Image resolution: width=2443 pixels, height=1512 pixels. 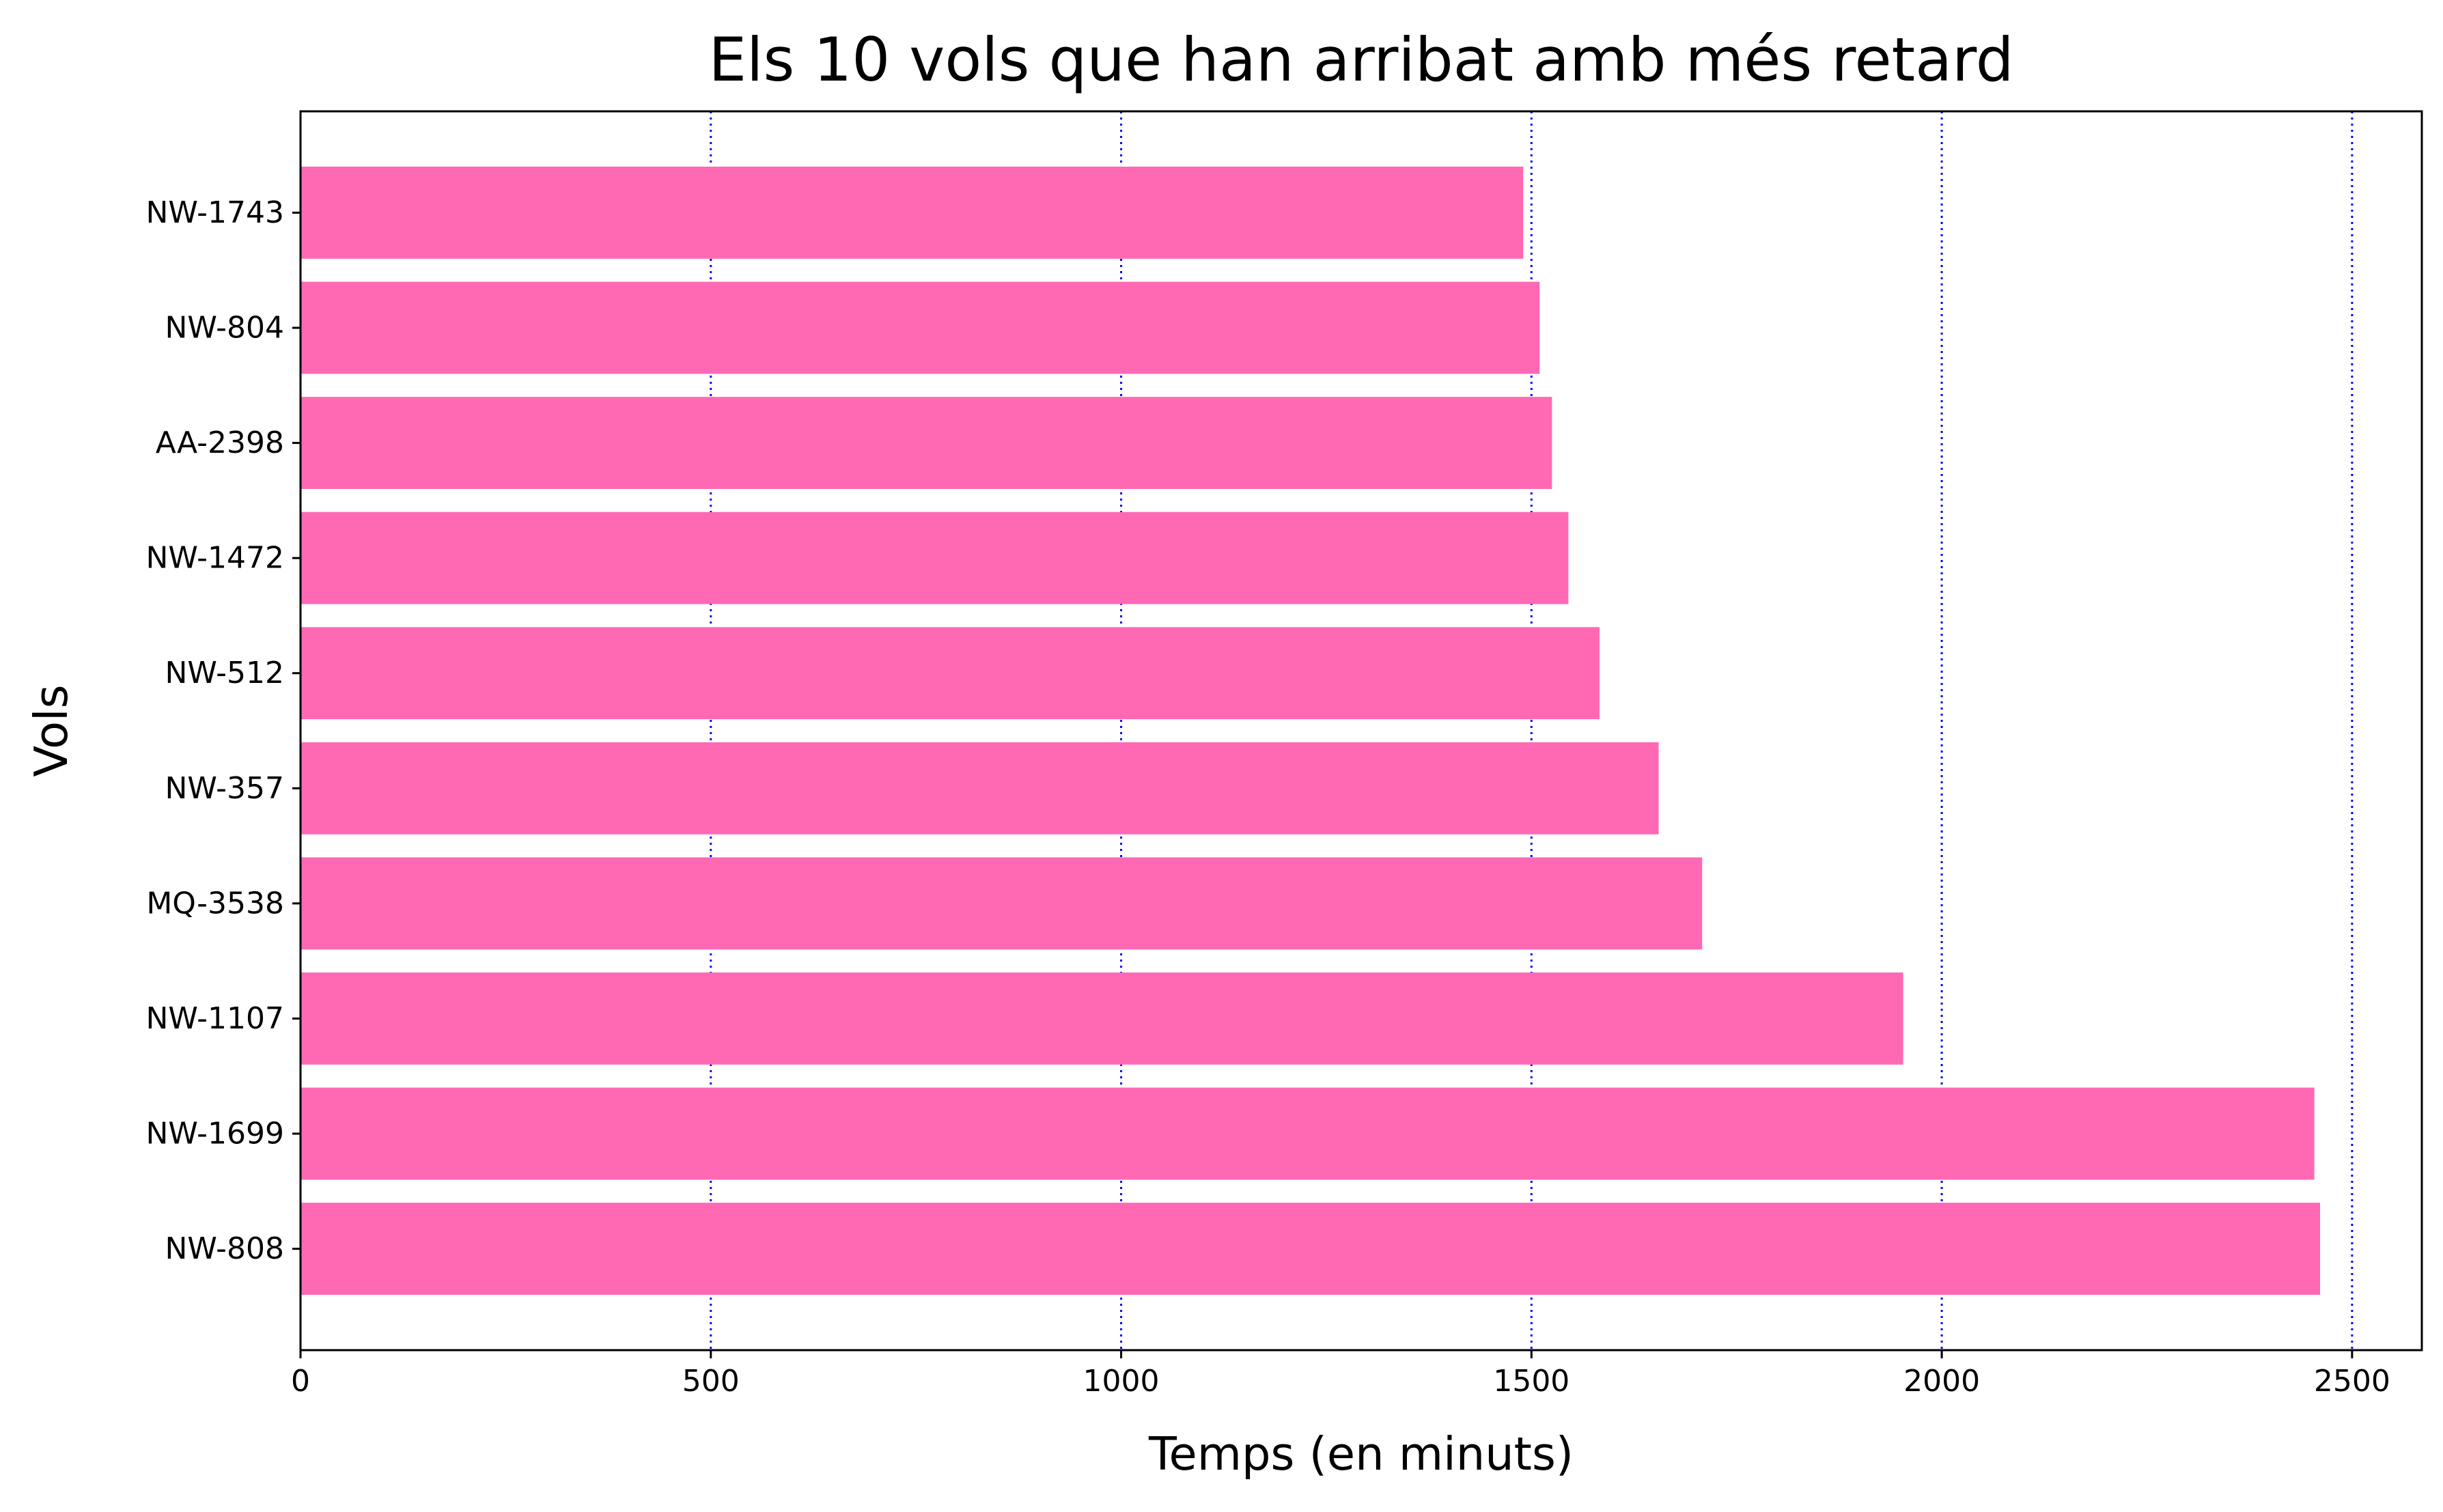 I want to click on y-tick-label: NW-512, so click(x=225, y=673).